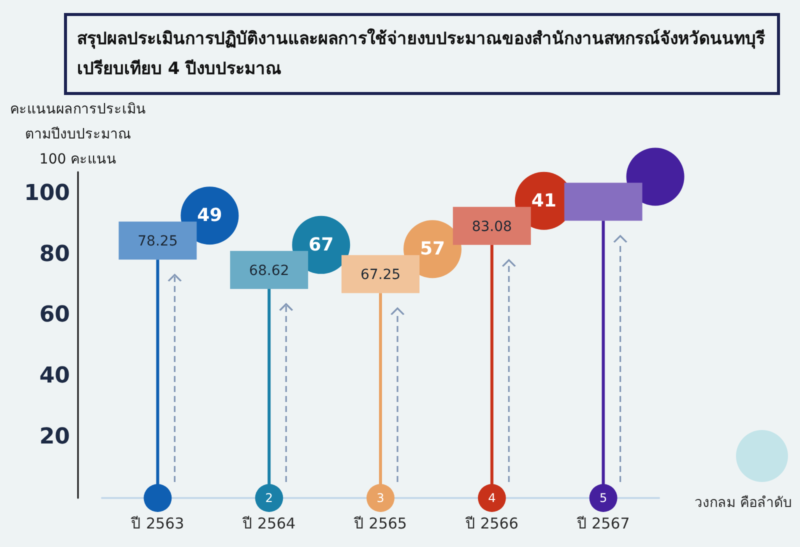 The width and height of the screenshot is (800, 547). Describe the element at coordinates (54, 315) in the screenshot. I see `y-tick-label: 60` at that location.